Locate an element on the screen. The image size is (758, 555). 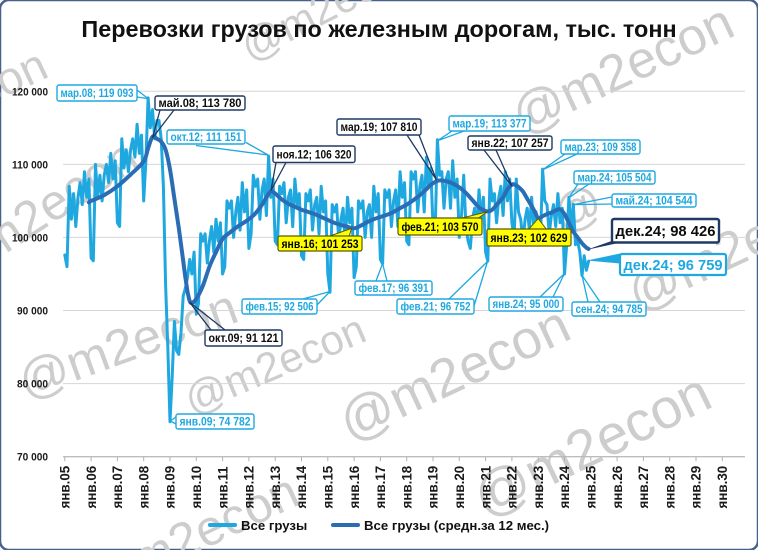
svg-text: янв.11 is located at coordinates (222, 487).